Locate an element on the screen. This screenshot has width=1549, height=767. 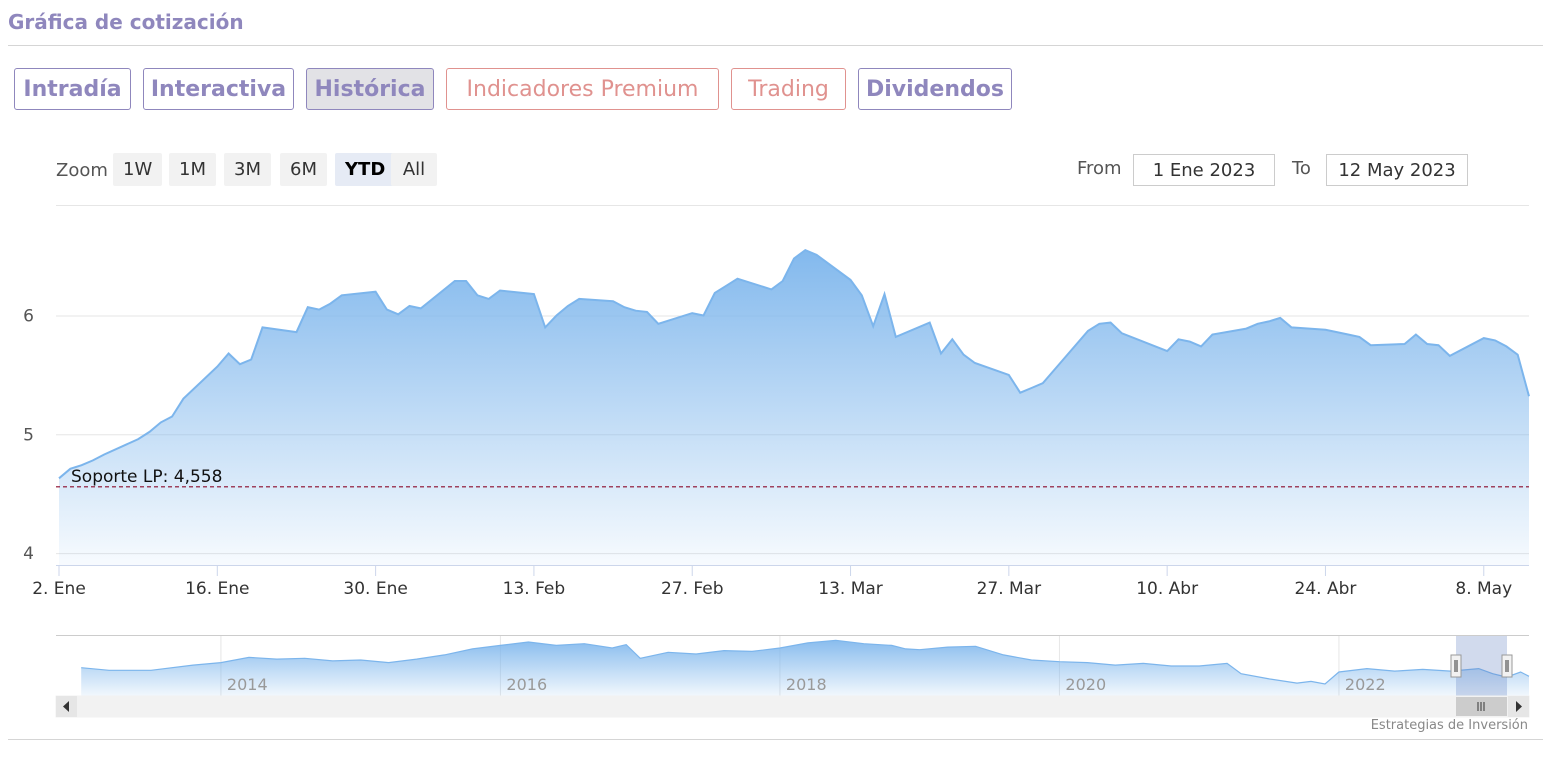
navigator-background is located at coordinates (792, 666).